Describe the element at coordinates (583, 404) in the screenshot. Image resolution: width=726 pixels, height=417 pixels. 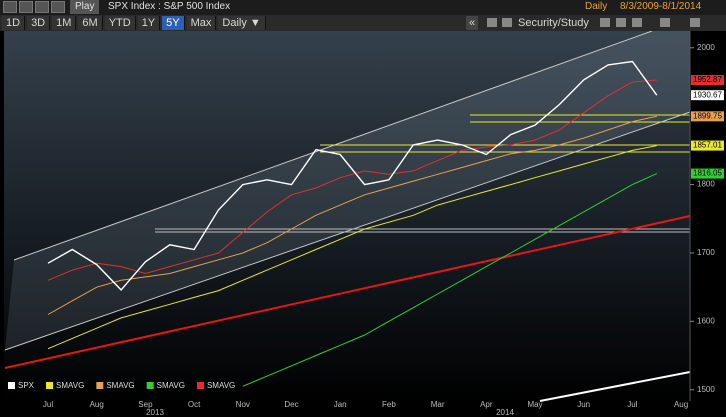
I see `x-tick-label: Jun` at that location.